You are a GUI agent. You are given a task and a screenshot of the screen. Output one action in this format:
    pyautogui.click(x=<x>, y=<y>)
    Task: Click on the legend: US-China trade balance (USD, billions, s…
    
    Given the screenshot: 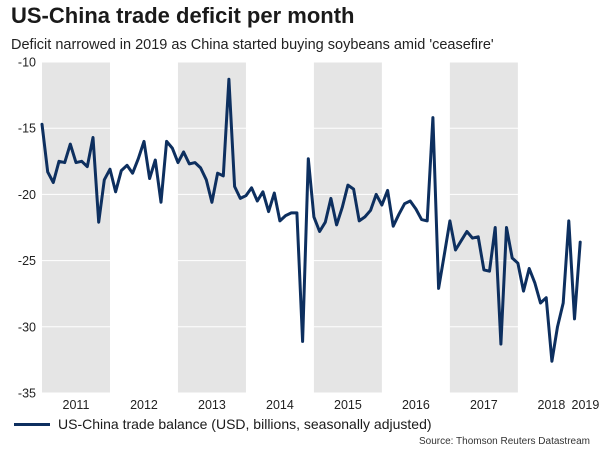 What is the action you would take?
    pyautogui.click(x=223, y=424)
    